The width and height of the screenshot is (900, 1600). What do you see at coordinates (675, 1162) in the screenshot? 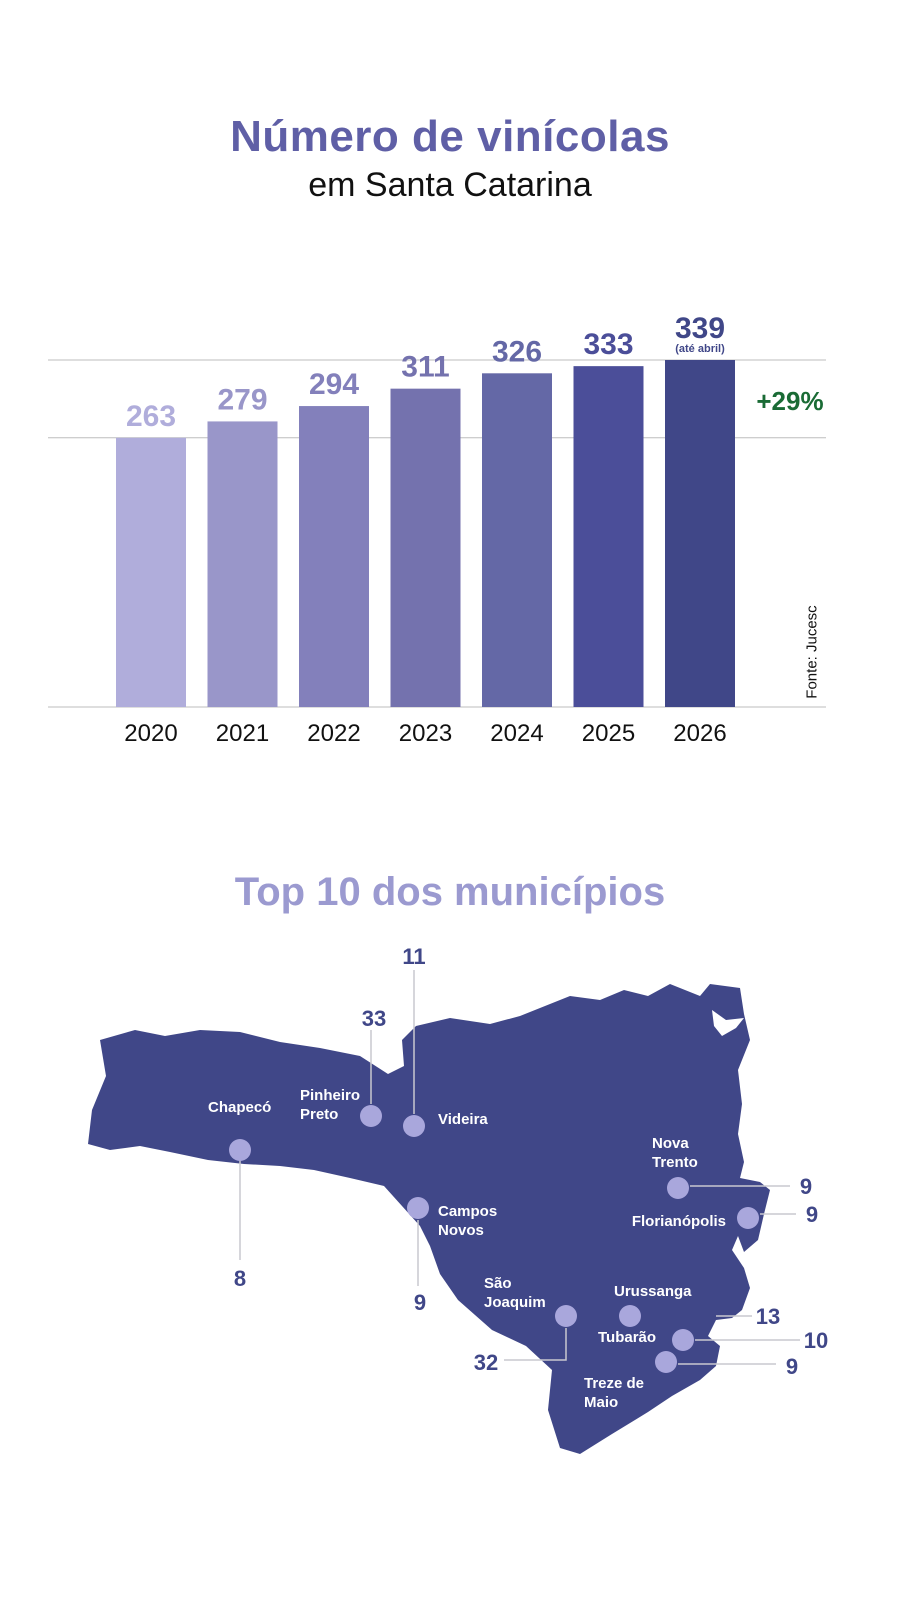
I see `city-name-label: Trento` at bounding box center [675, 1162].